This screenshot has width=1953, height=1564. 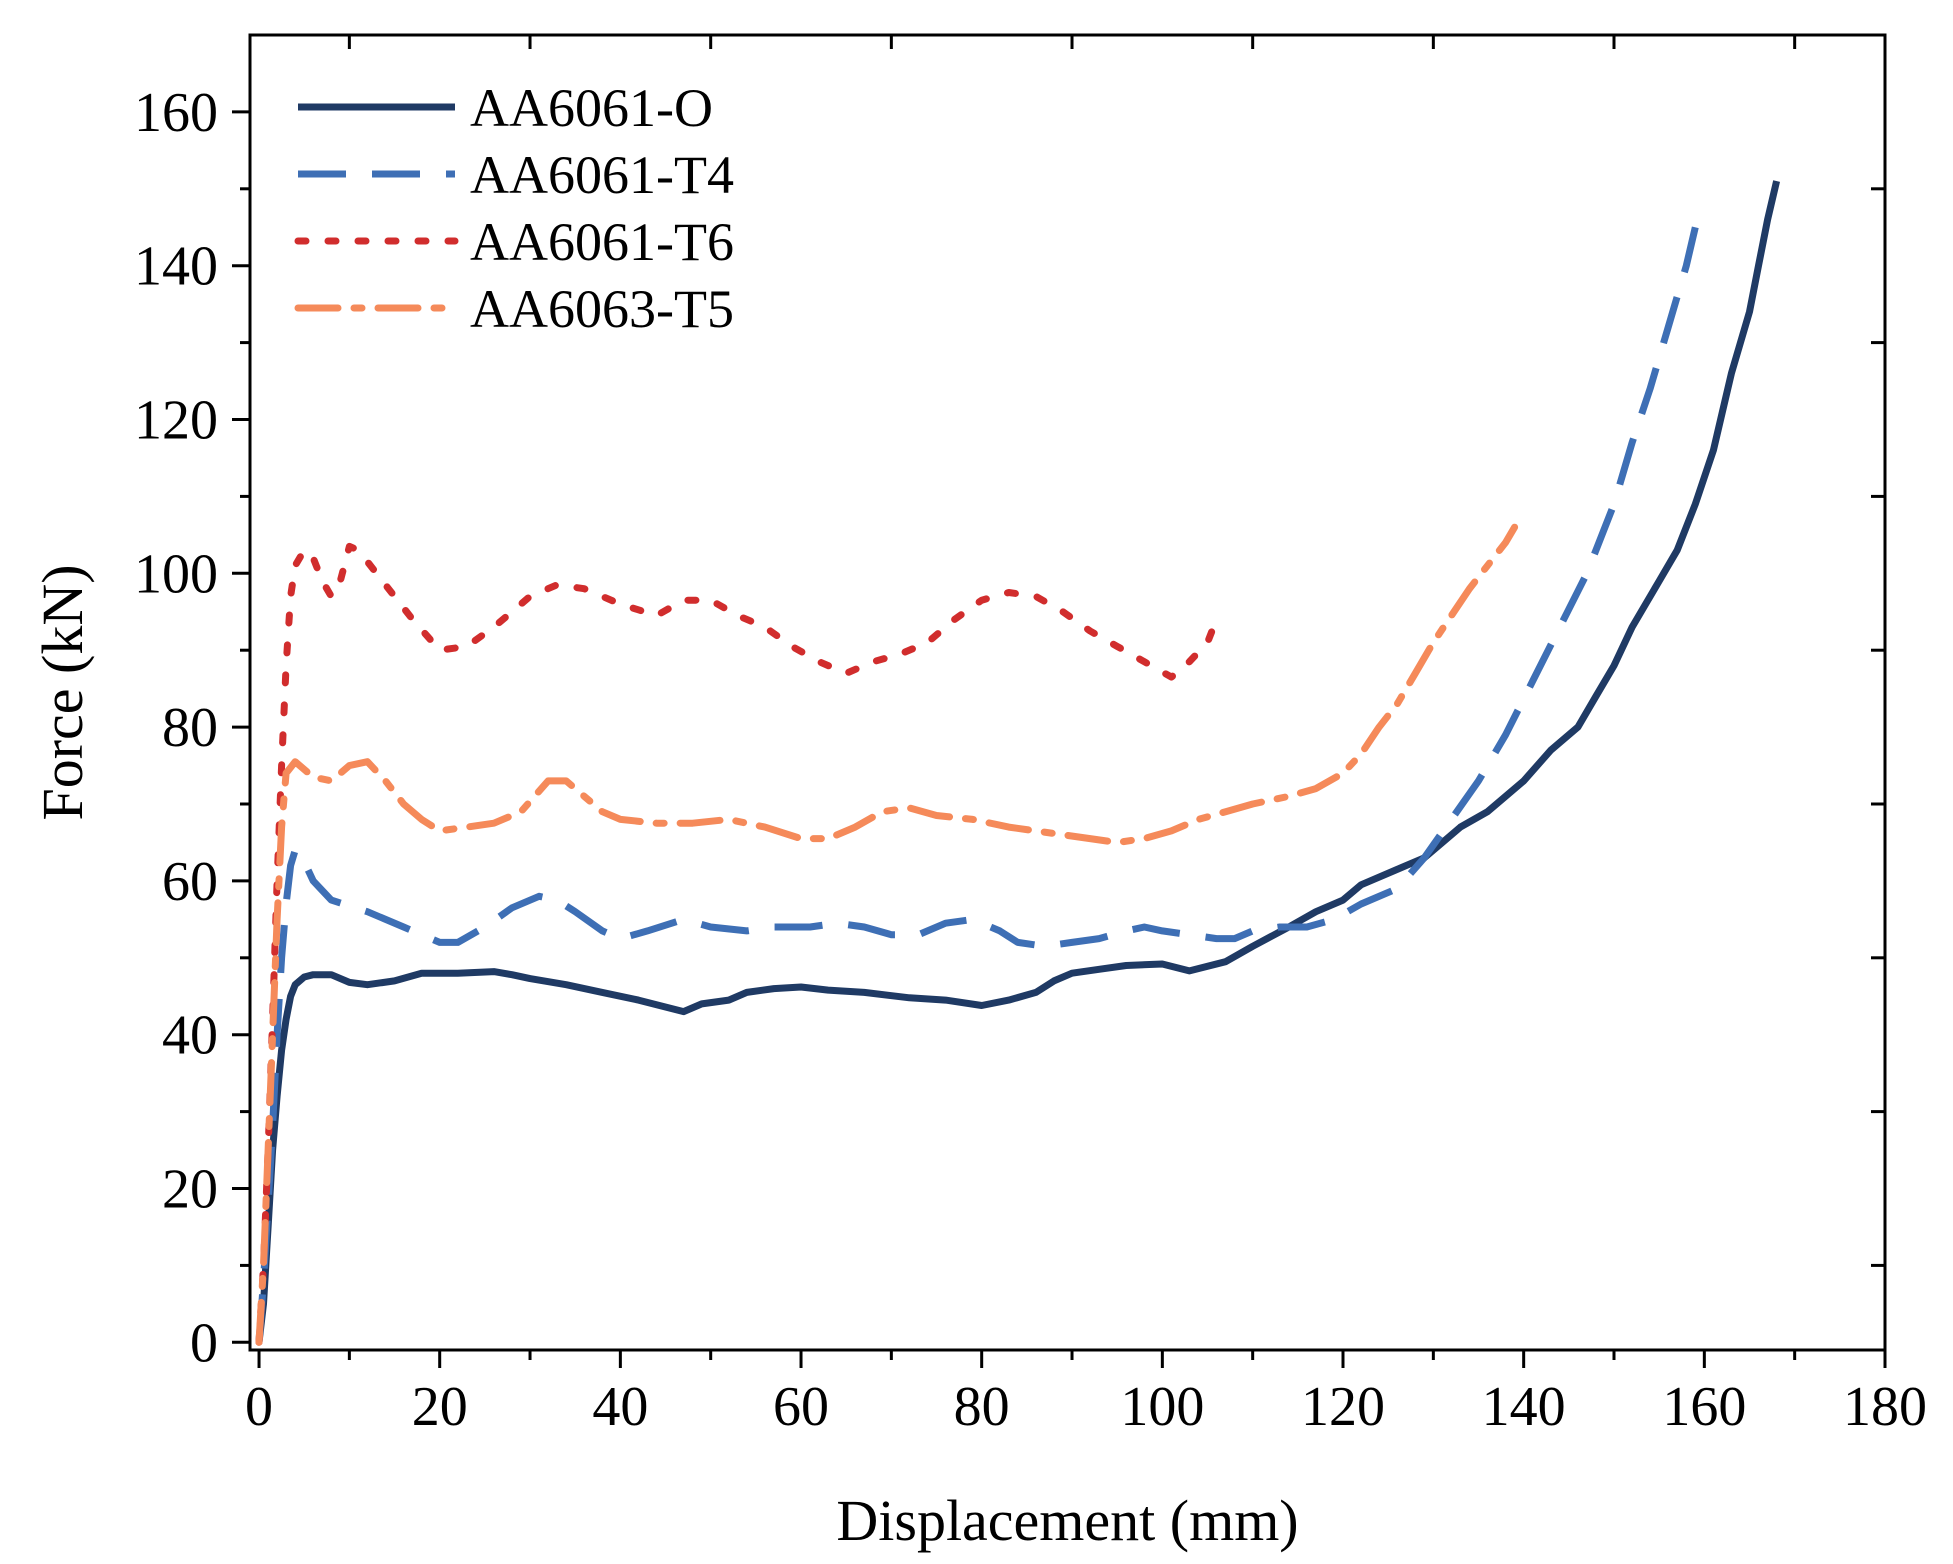 I want to click on x-axis-title: Displacement (mm), so click(x=1067, y=1520).